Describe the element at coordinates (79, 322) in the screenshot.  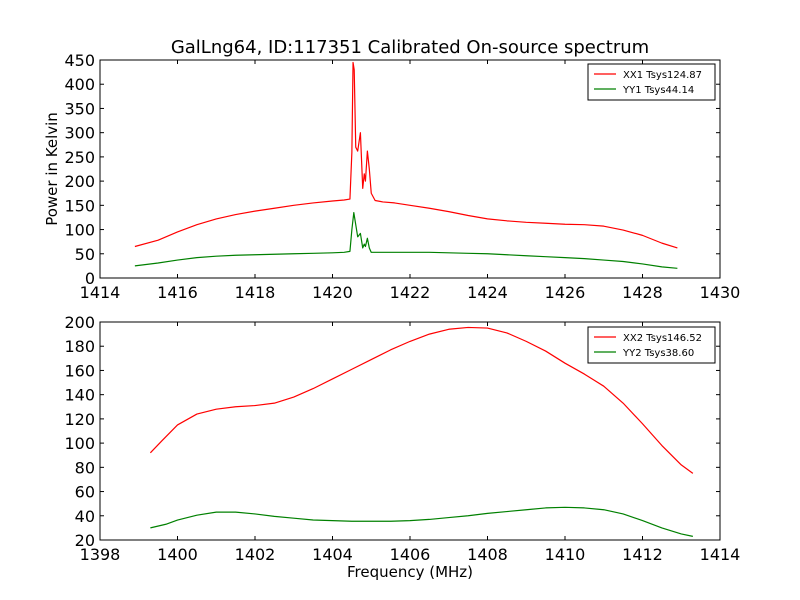
I see `bottom-ytick-label: 200` at that location.